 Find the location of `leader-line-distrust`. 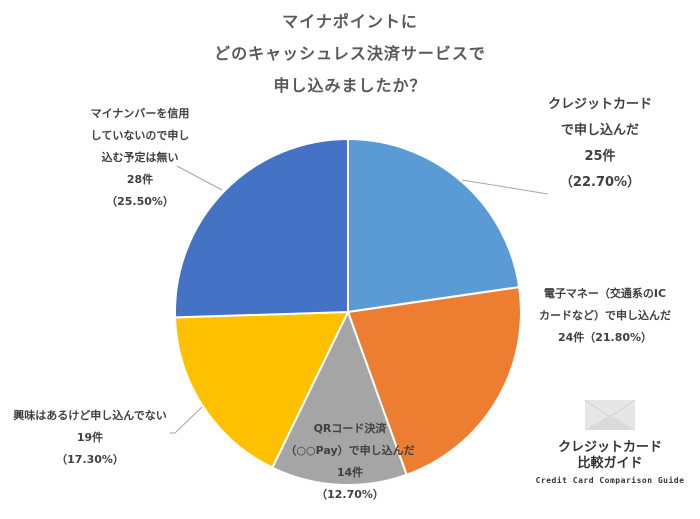

leader-line-distrust is located at coordinates (199, 178).